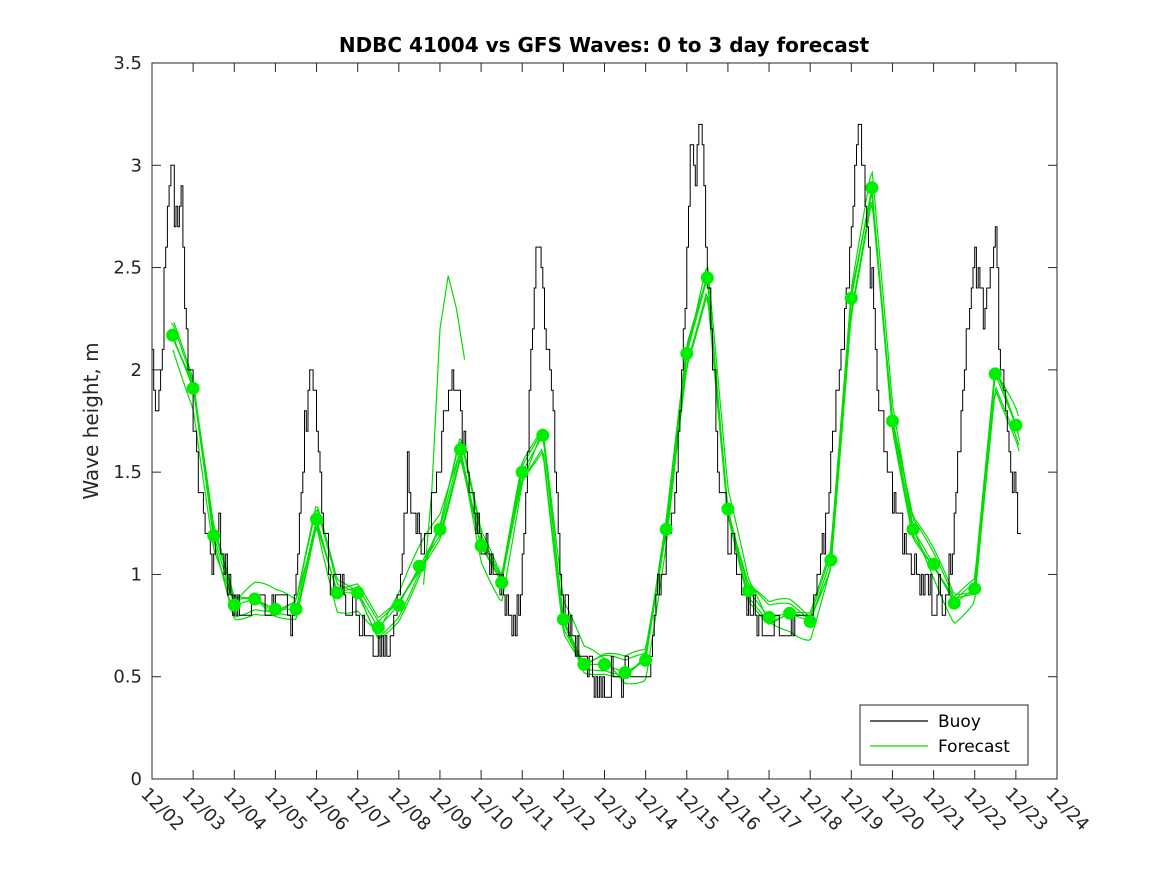 The height and width of the screenshot is (875, 1167). I want to click on legend-label-forecast: Forecast, so click(974, 747).